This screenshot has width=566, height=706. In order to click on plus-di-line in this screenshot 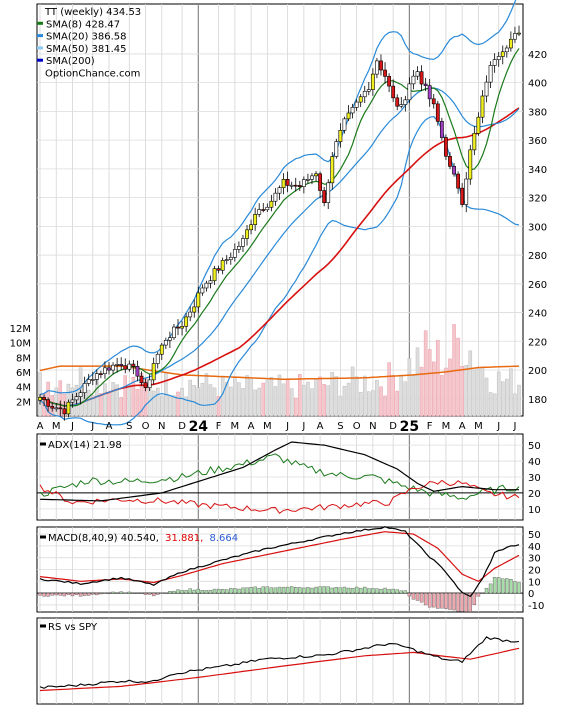, I will do `click(279, 476)`.